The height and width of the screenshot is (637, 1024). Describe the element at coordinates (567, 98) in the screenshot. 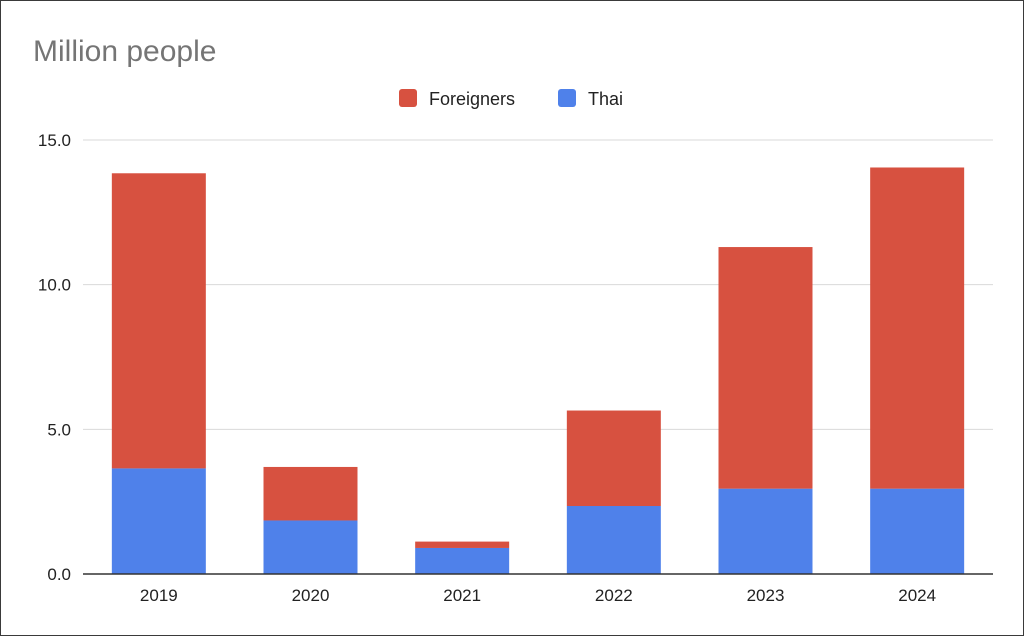

I see `legend-swatch-thai` at that location.